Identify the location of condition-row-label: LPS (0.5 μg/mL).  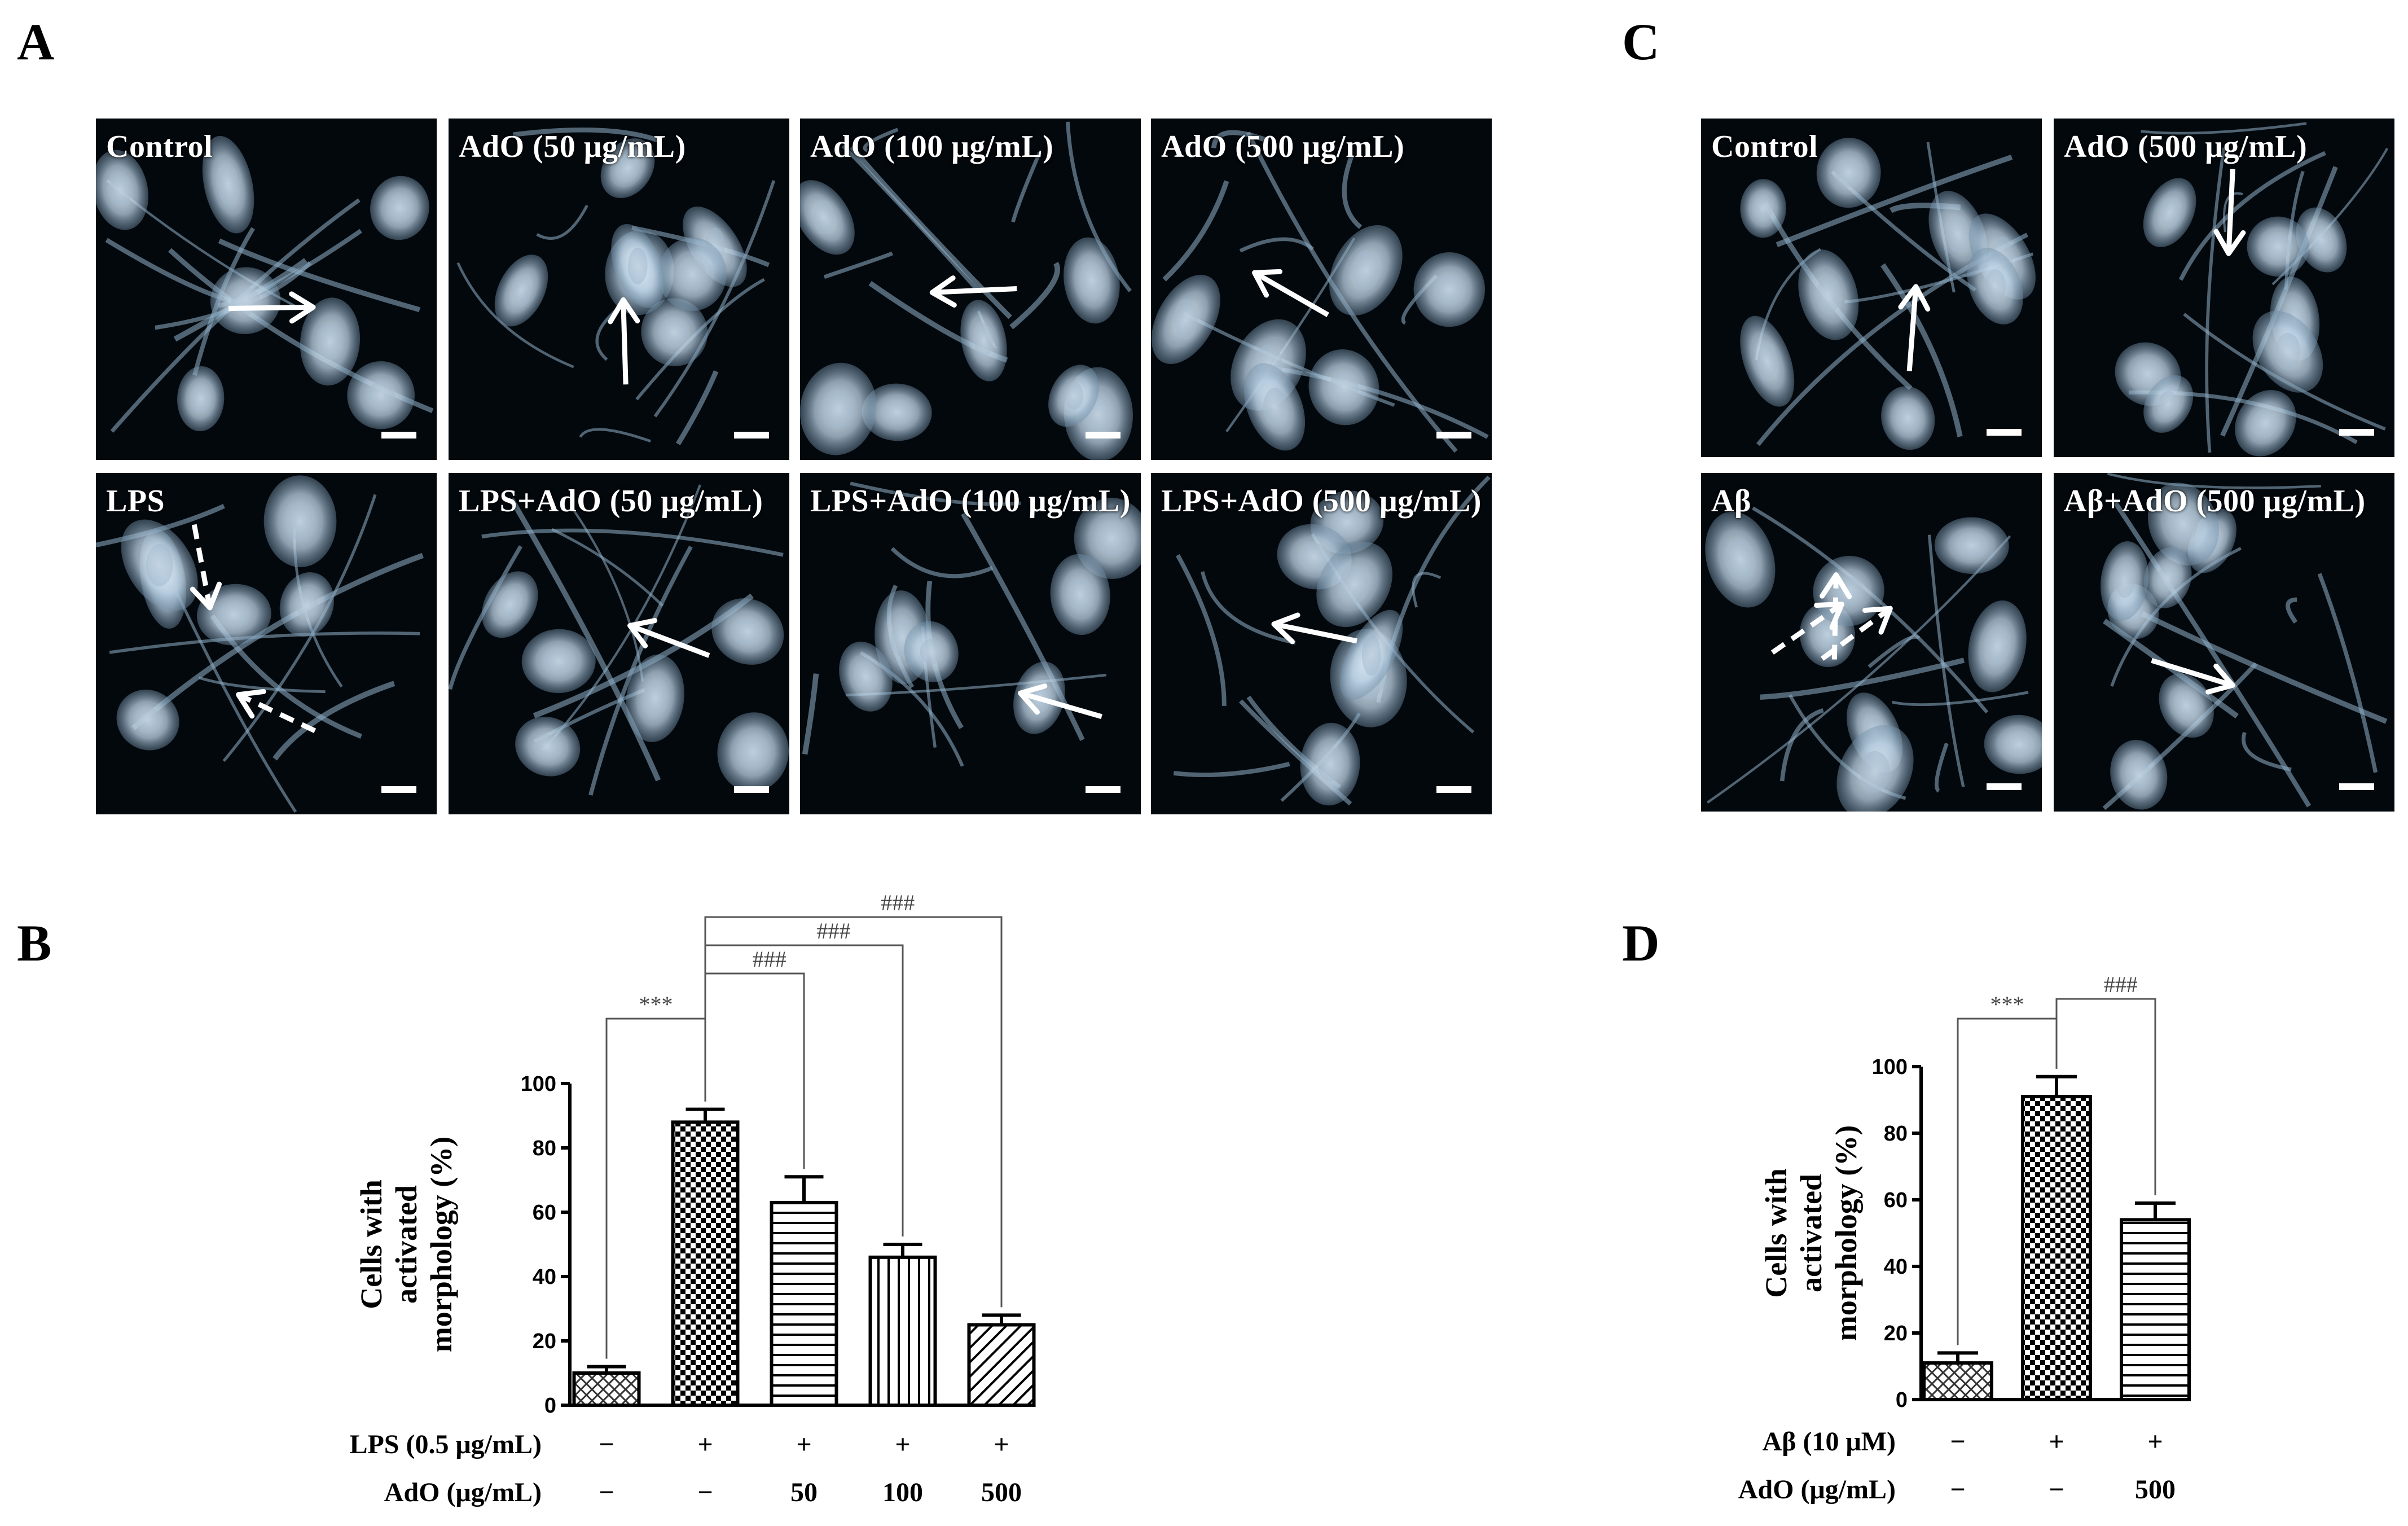
(446, 1444).